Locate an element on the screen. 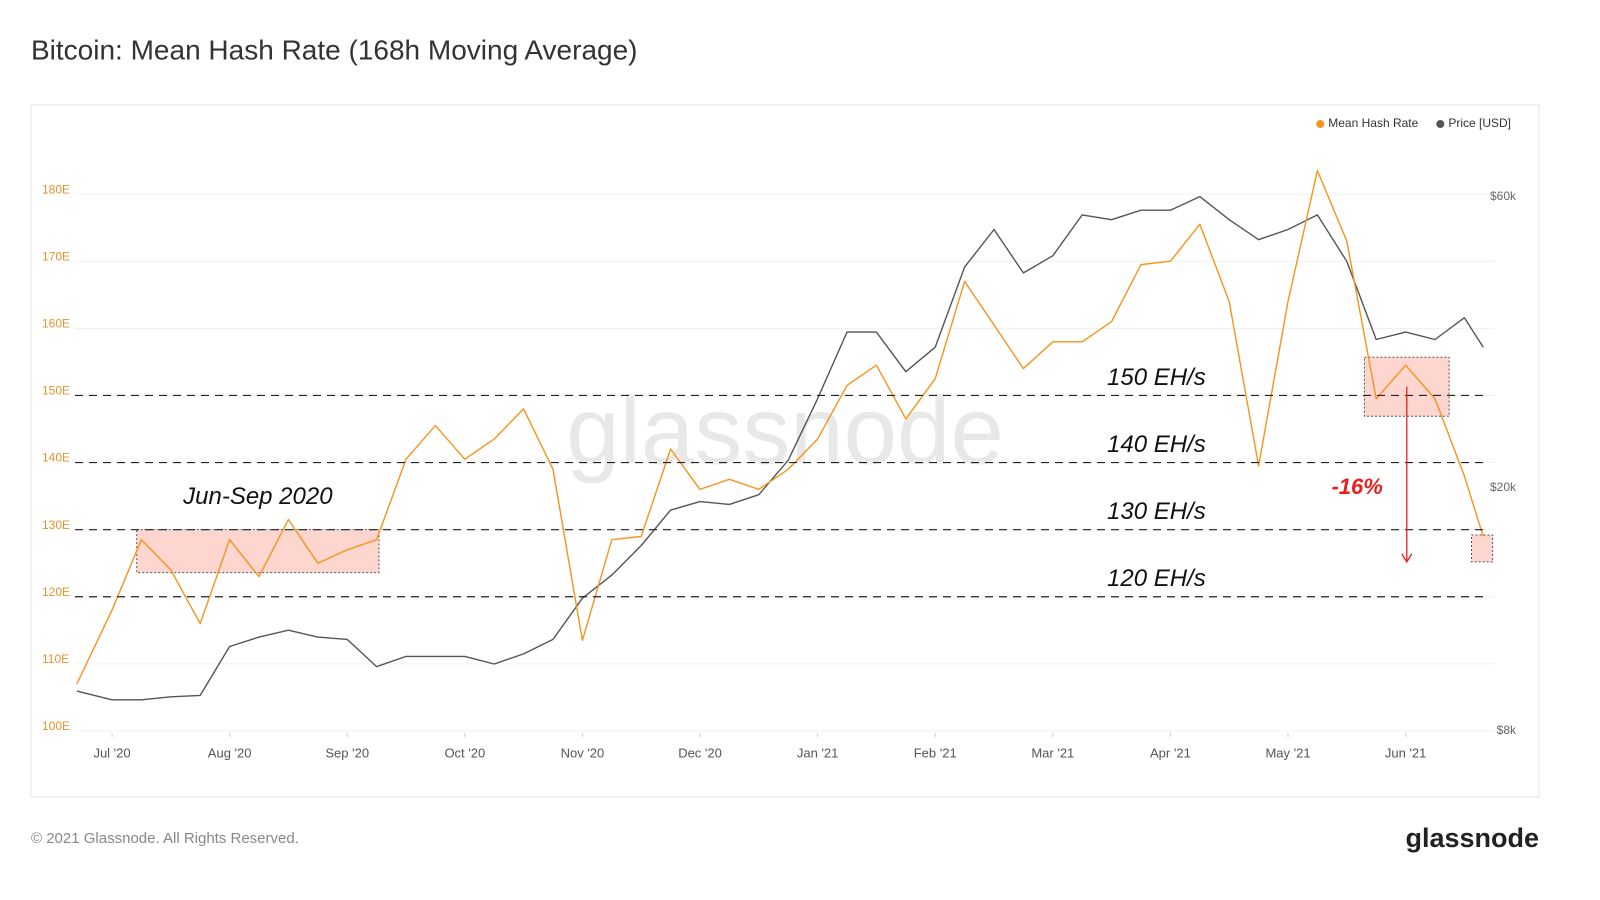 This screenshot has width=1600, height=900. x-tick-label: Oct '20 is located at coordinates (464, 752).